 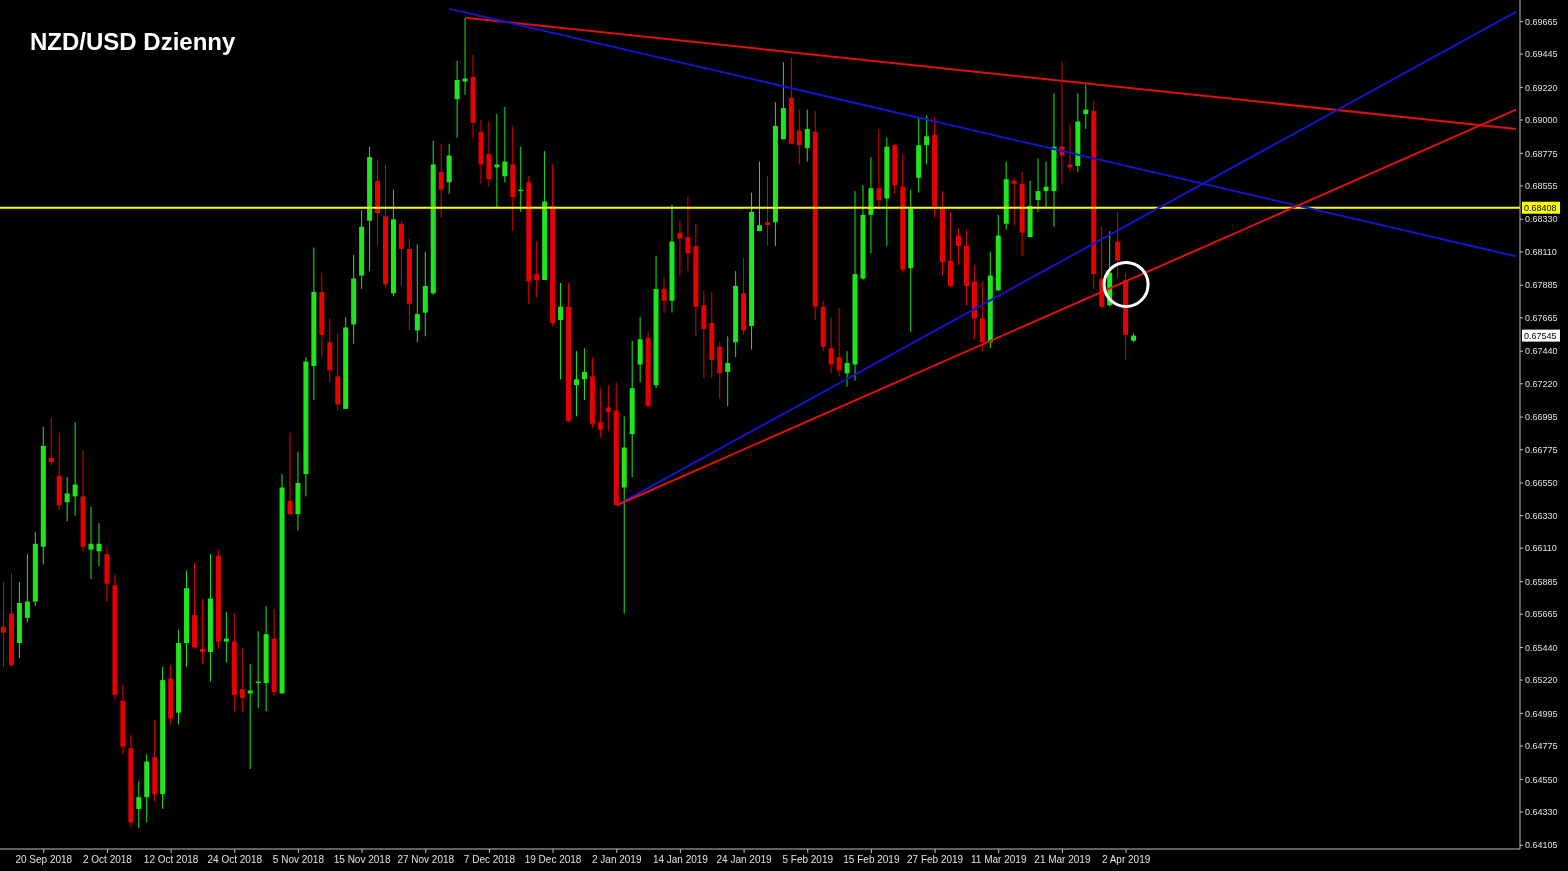 What do you see at coordinates (489, 859) in the screenshot?
I see `x-tick-label: 7 Dec 2018` at bounding box center [489, 859].